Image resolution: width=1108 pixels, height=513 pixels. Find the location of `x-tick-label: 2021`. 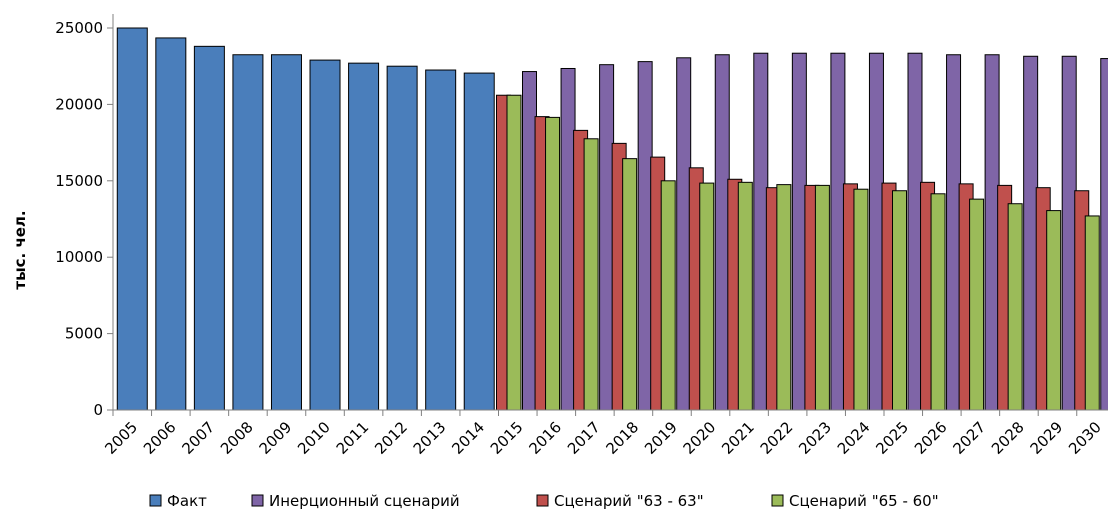

x-tick-label: 2021 is located at coordinates (738, 438).